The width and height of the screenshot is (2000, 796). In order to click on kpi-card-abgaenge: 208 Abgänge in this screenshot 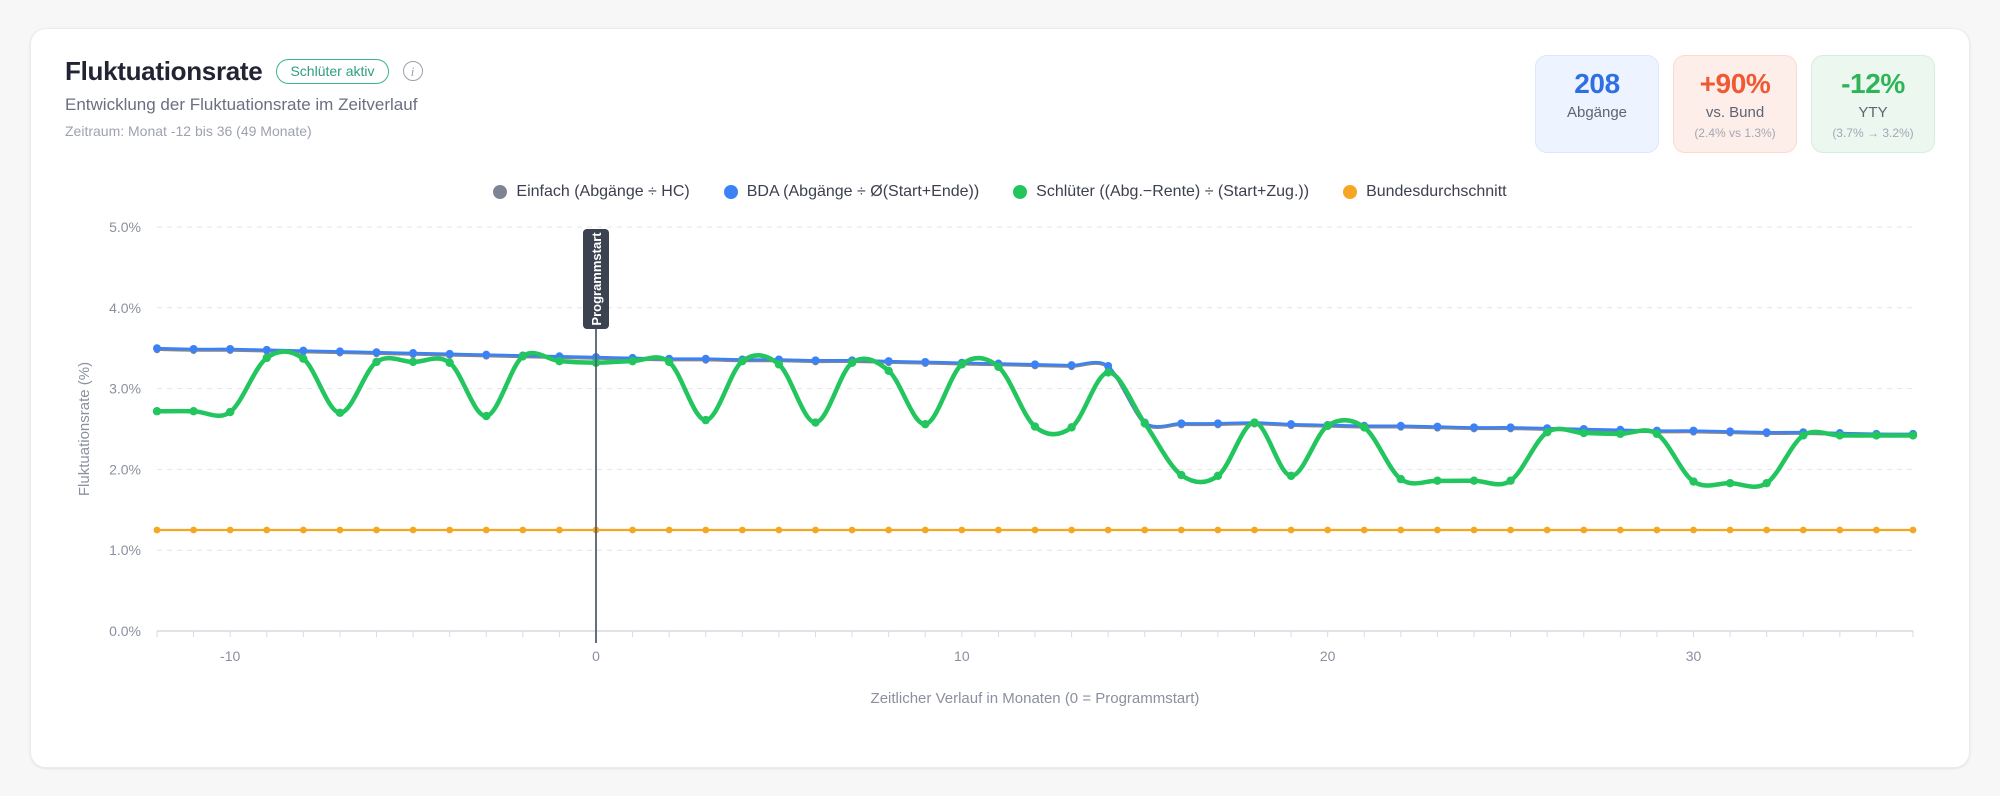, I will do `click(1597, 104)`.